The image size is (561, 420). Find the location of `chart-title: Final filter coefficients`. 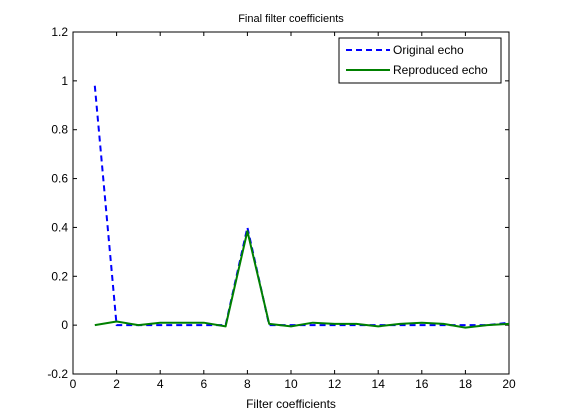

chart-title: Final filter coefficients is located at coordinates (291, 19).